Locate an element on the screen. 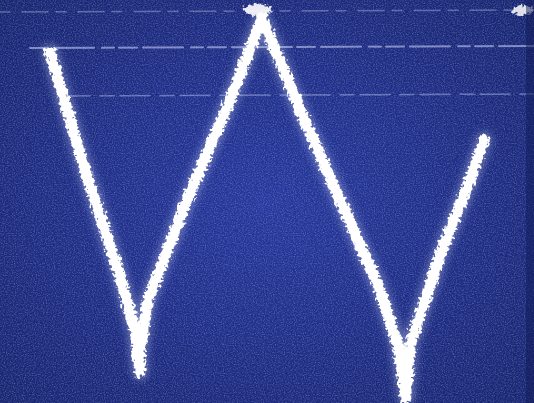 This screenshot has width=534, height=403. right-edge-shade is located at coordinates (530, 201).